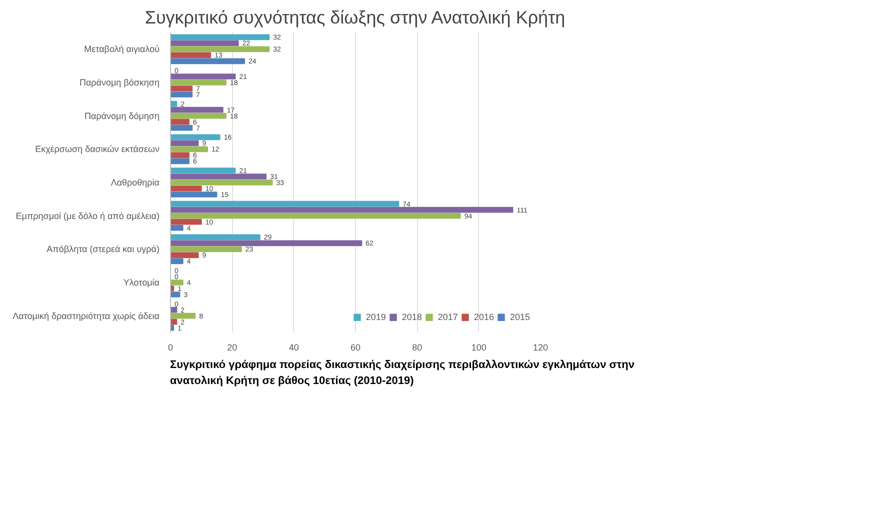 The height and width of the screenshot is (523, 873). What do you see at coordinates (88, 215) in the screenshot?
I see `y-tick-label: Εμπρησμοί (με δόλο ή από αμέλεια)` at bounding box center [88, 215].